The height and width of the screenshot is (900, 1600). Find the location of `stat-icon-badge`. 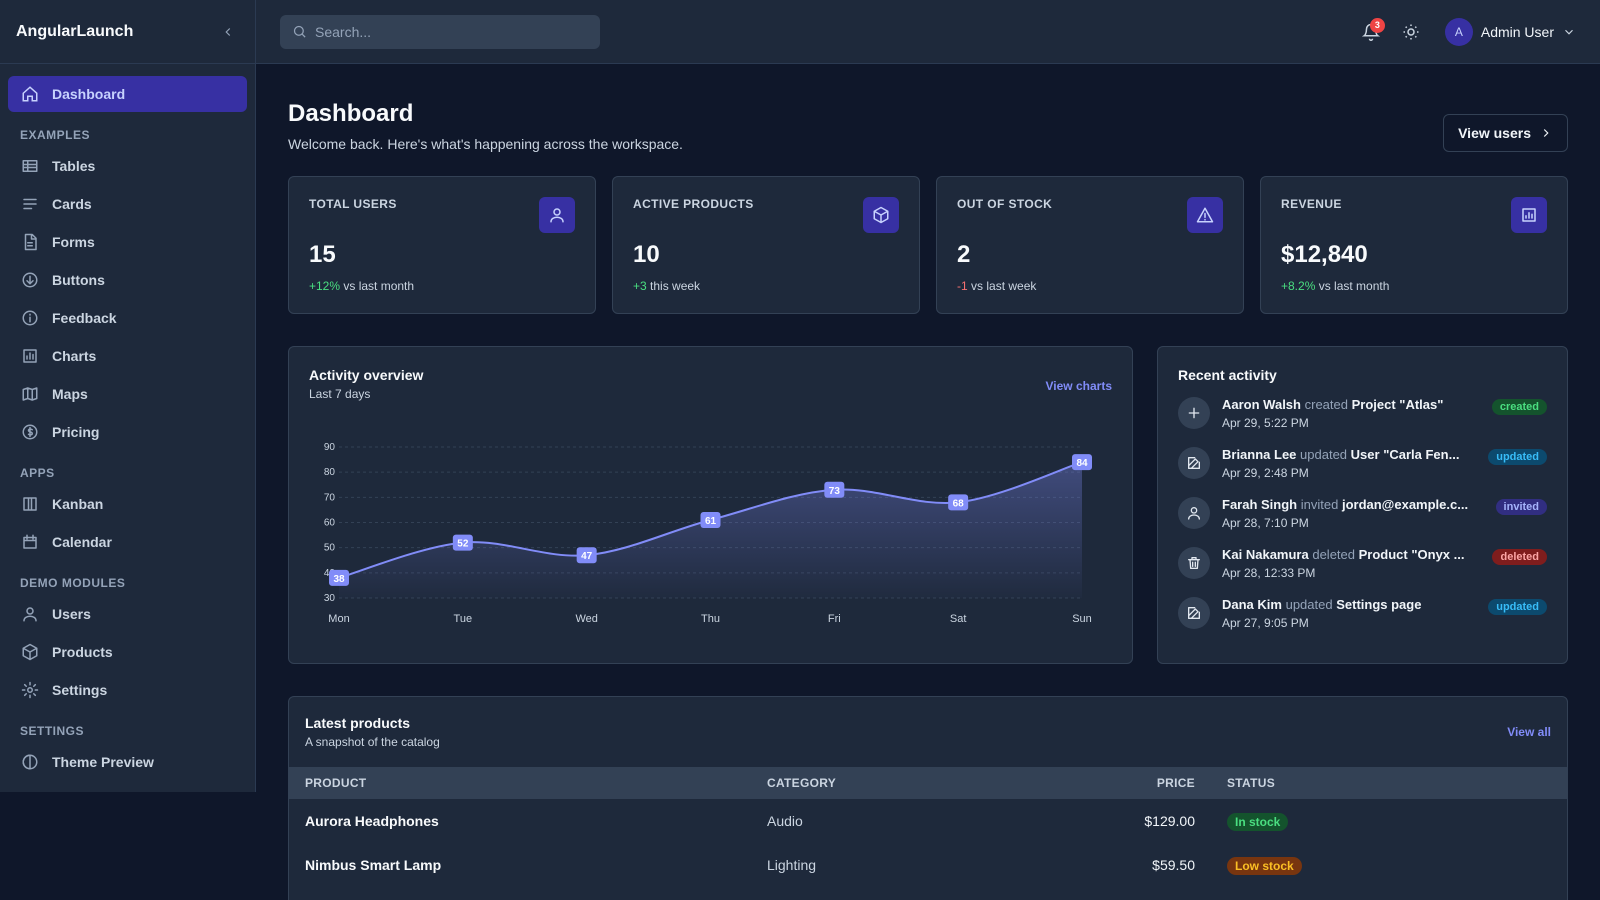

stat-icon-badge is located at coordinates (1529, 215).